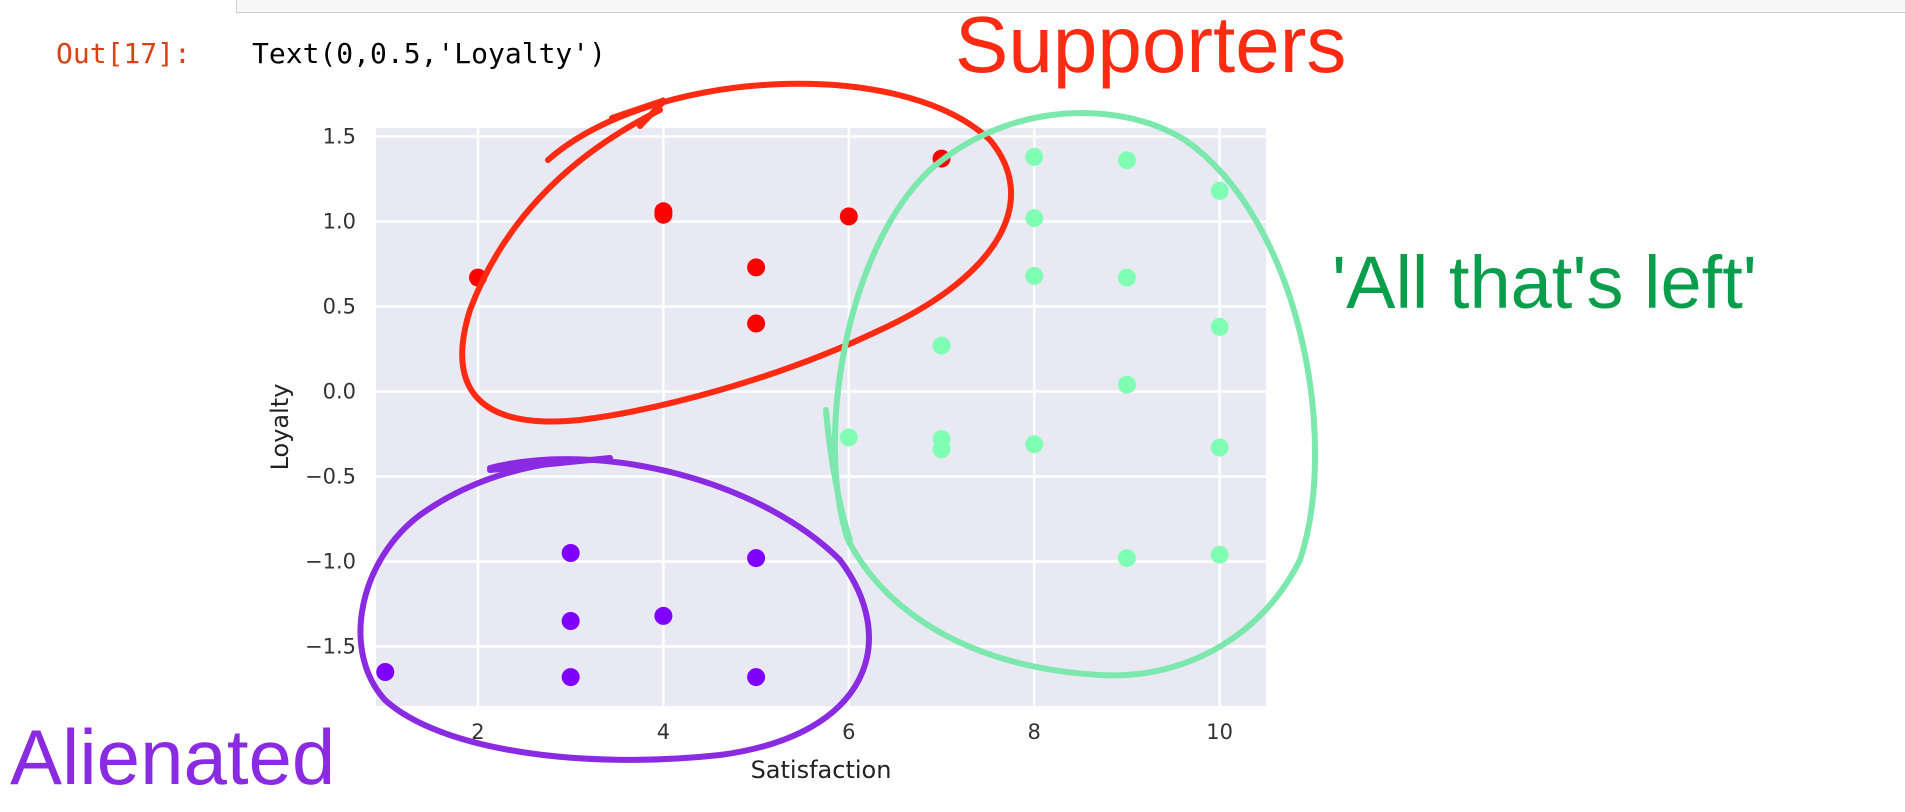 This screenshot has height=812, width=1905. What do you see at coordinates (1219, 732) in the screenshot?
I see `x-tick-label: 10` at bounding box center [1219, 732].